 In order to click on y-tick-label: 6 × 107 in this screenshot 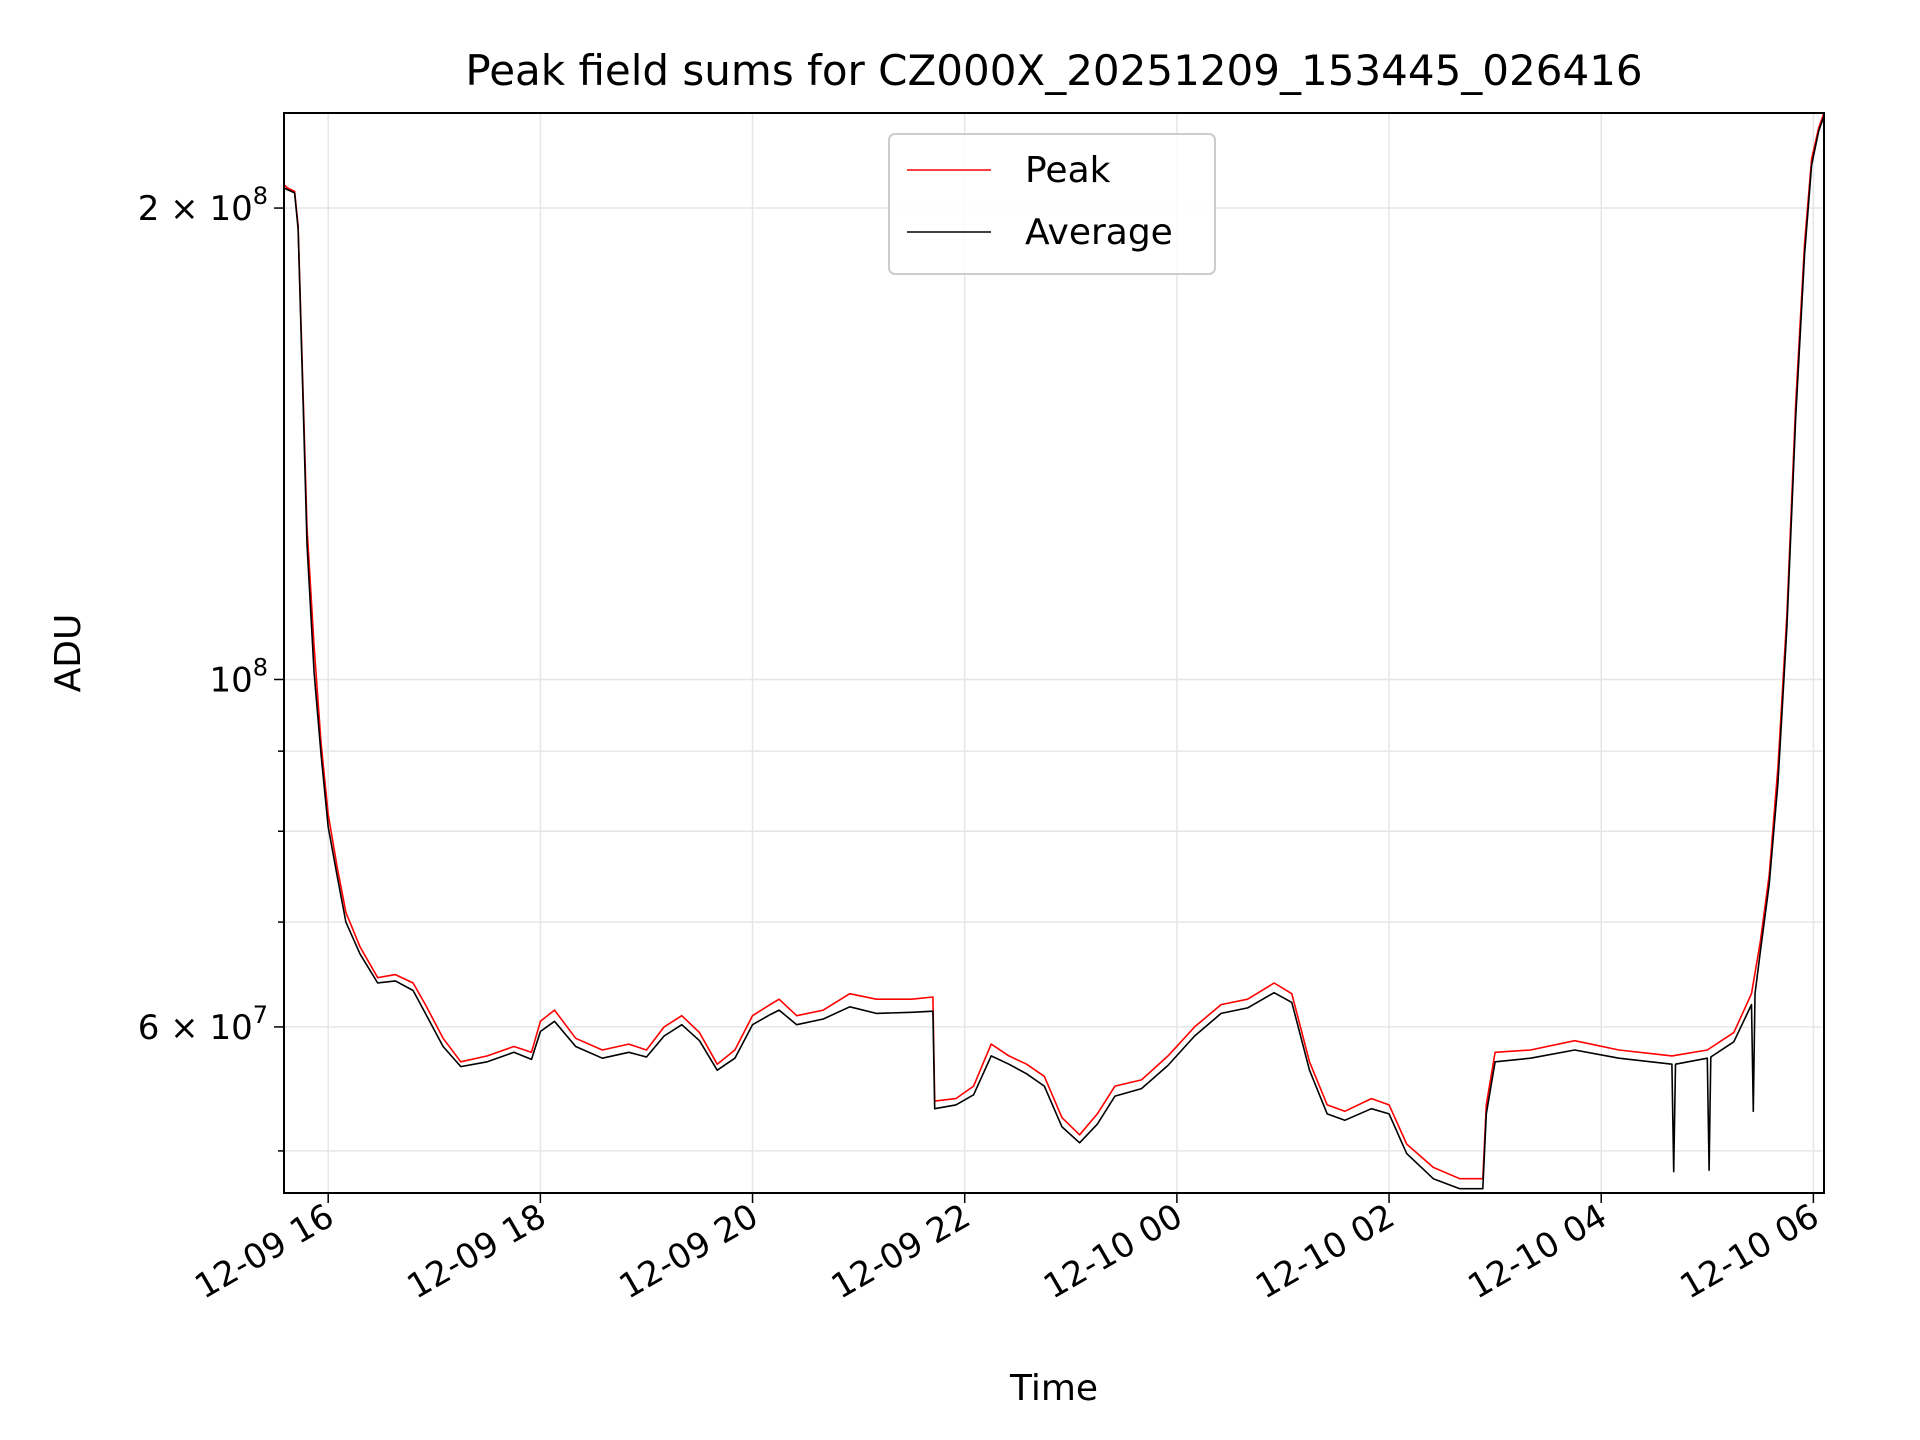, I will do `click(203, 1024)`.